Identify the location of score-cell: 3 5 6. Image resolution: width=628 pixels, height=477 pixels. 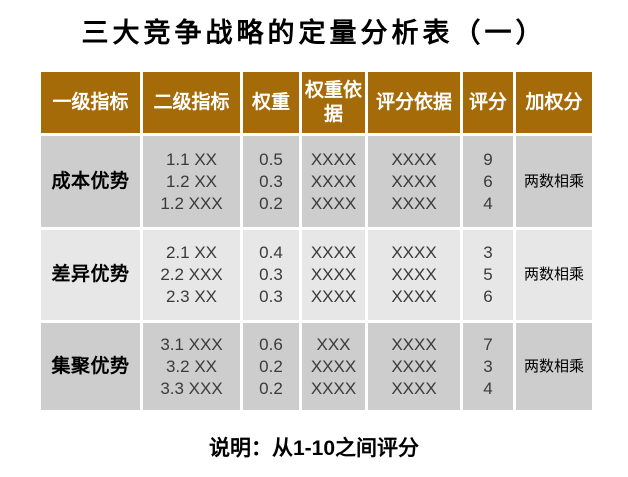
(488, 275).